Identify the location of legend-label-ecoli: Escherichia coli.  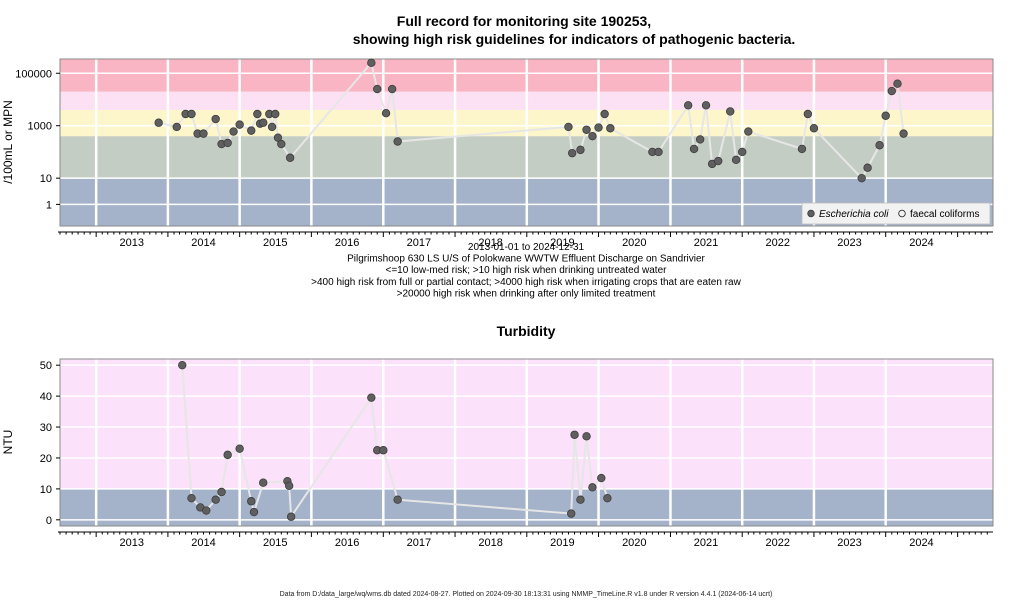
(854, 214).